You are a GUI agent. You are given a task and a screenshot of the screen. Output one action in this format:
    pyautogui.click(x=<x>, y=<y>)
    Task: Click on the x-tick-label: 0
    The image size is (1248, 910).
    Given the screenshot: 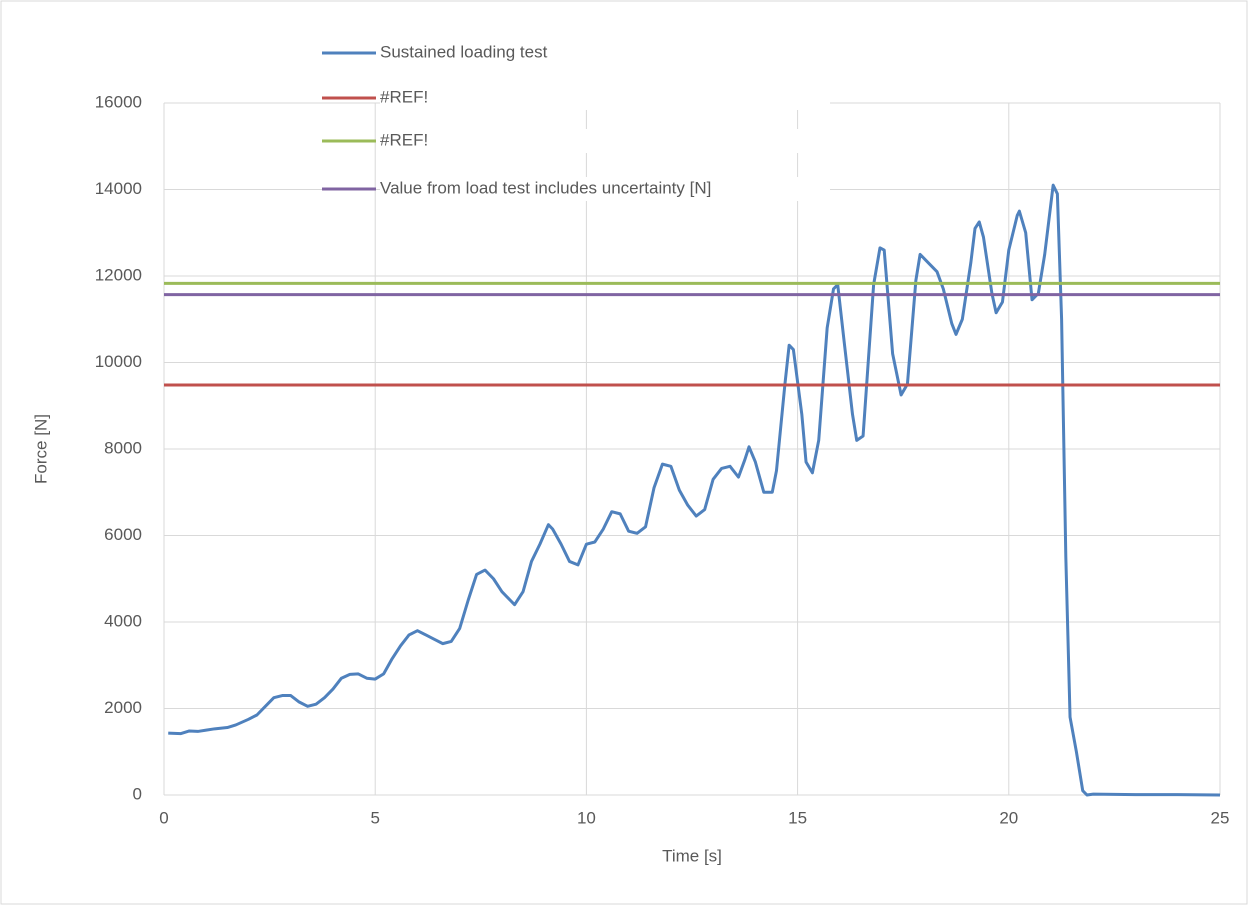 What is the action you would take?
    pyautogui.click(x=163, y=817)
    